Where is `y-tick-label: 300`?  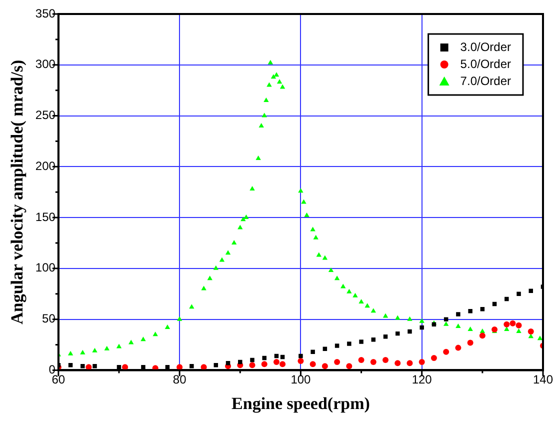 y-tick-label: 300 is located at coordinates (45, 64).